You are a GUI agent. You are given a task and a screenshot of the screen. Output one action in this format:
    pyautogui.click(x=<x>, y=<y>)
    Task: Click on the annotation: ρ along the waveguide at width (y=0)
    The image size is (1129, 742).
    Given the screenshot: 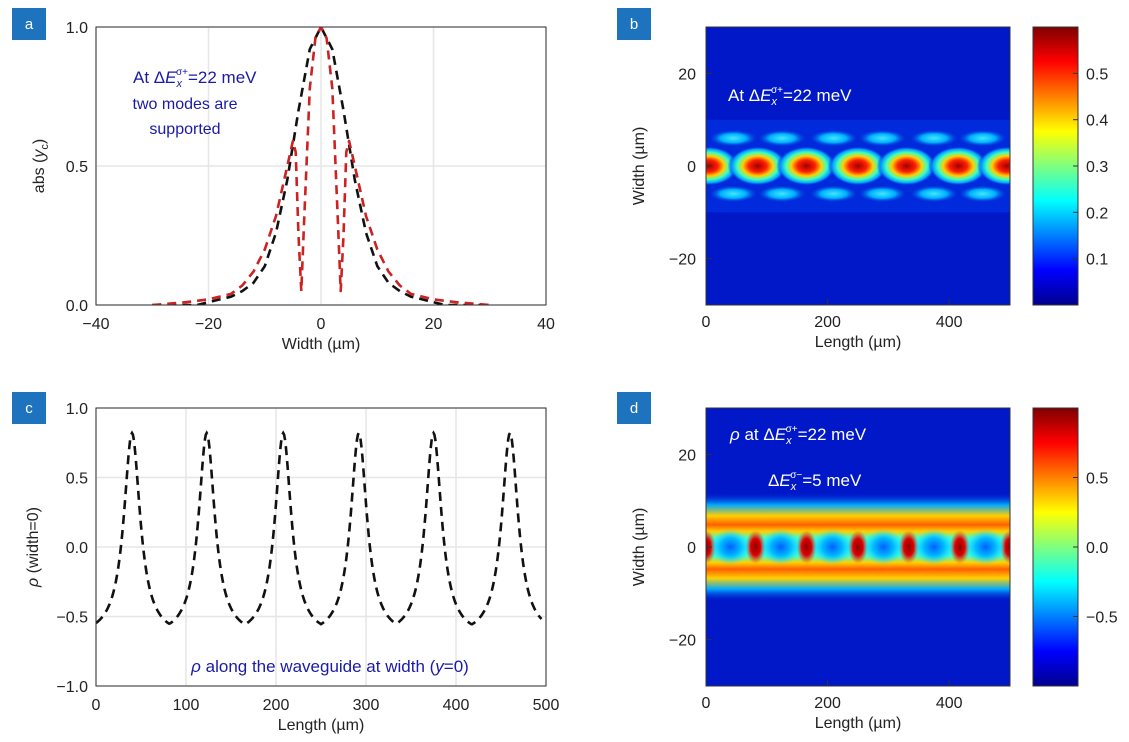 What is the action you would take?
    pyautogui.click(x=329, y=666)
    